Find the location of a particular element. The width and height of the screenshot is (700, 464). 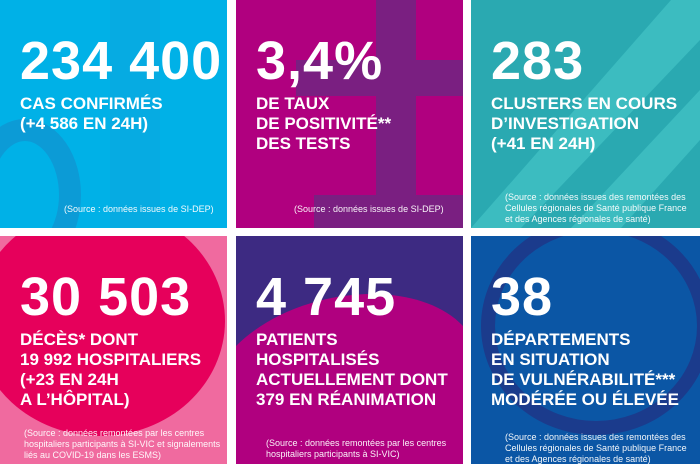

plus-decoration is located at coordinates (379, 114).